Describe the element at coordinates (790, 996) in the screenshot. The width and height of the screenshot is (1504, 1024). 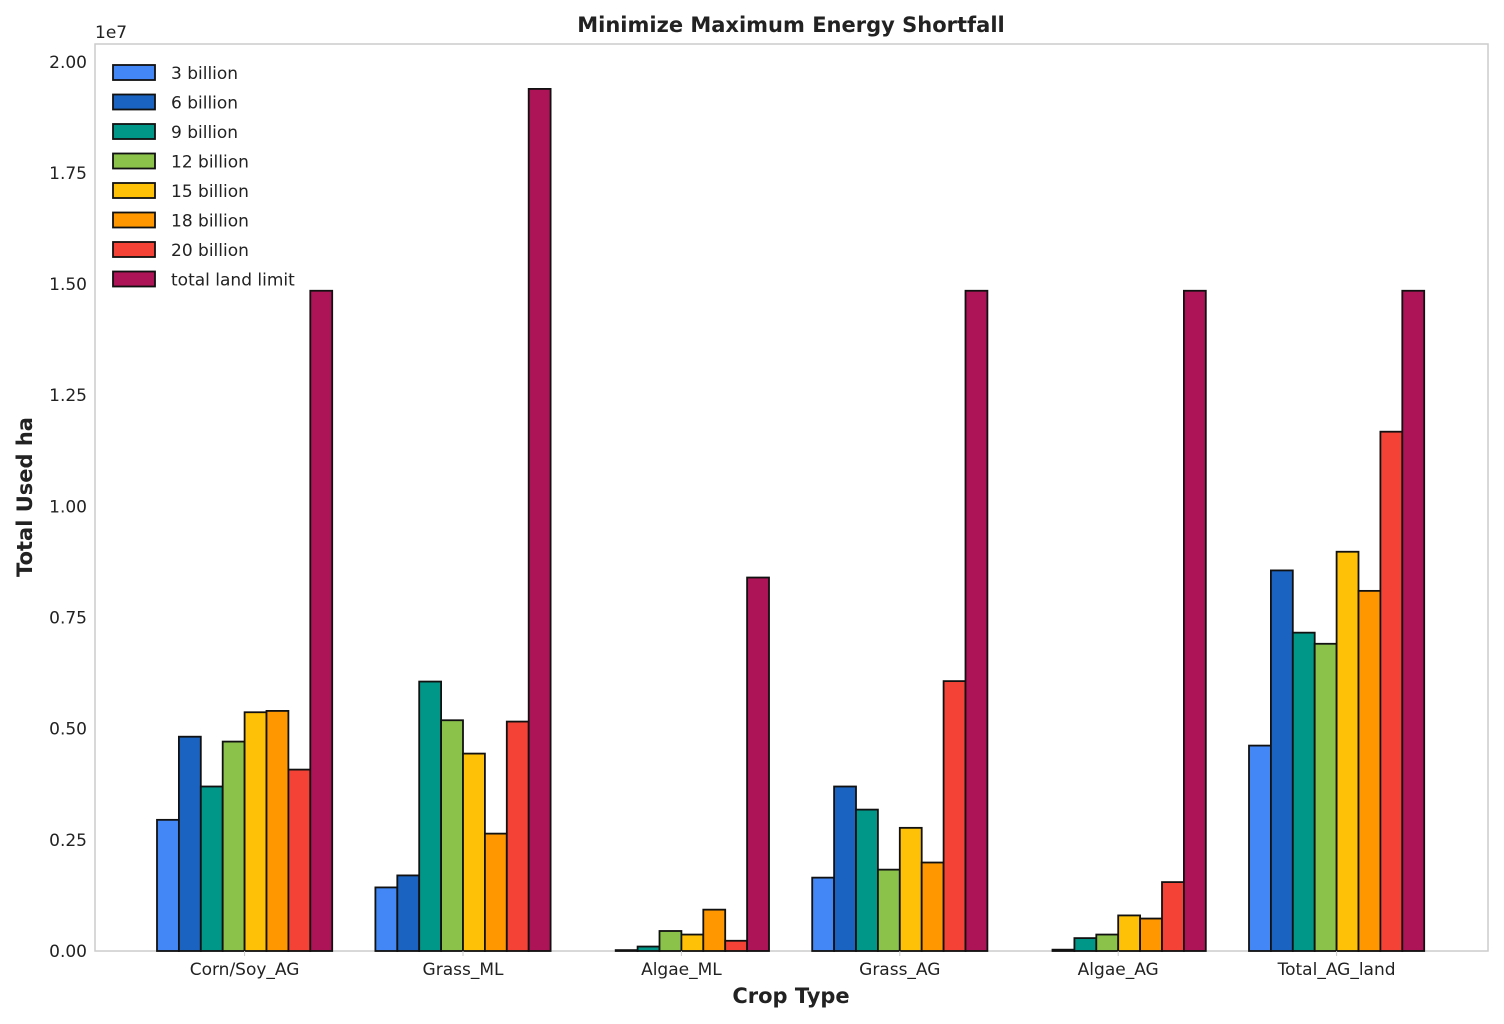
I see `x-axis-title: Crop Type` at that location.